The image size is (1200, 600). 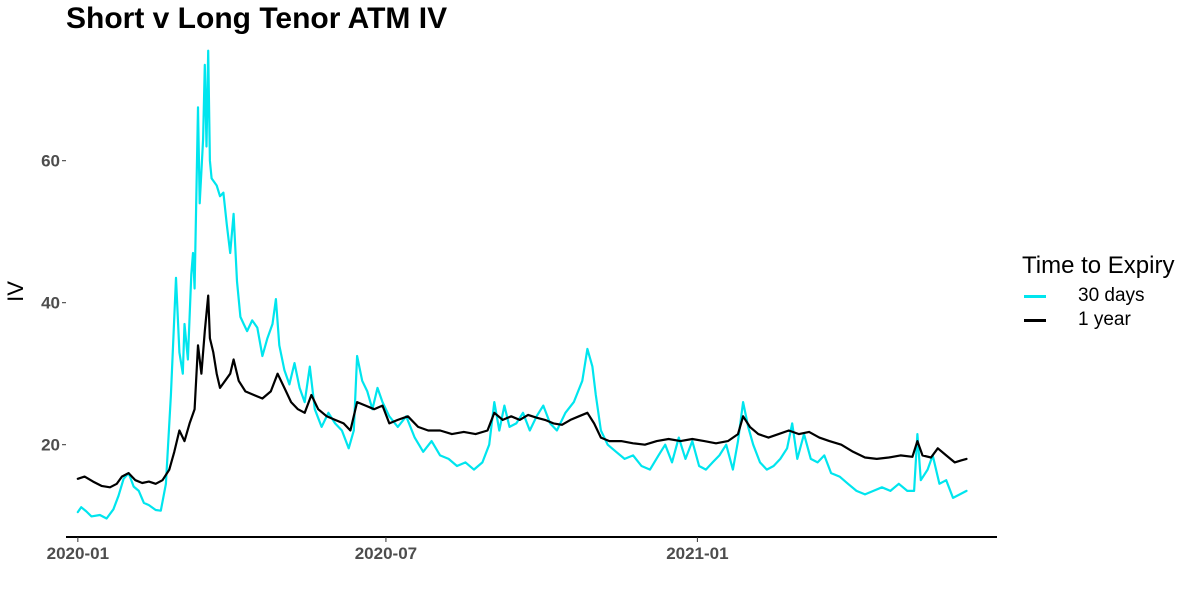 I want to click on legend-items: 30 days 1 year, so click(x=1098, y=308).